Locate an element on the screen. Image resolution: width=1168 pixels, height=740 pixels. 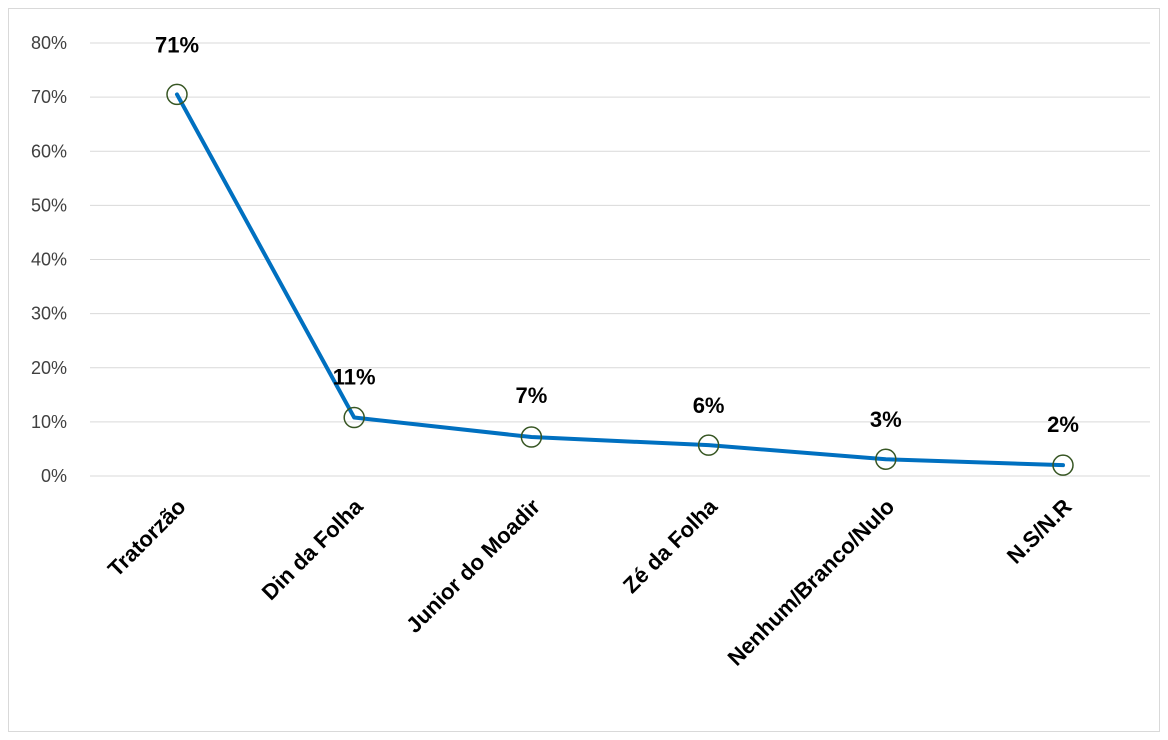
x-tick-label: Nenhum/Branco/Nulo is located at coordinates (811, 582).